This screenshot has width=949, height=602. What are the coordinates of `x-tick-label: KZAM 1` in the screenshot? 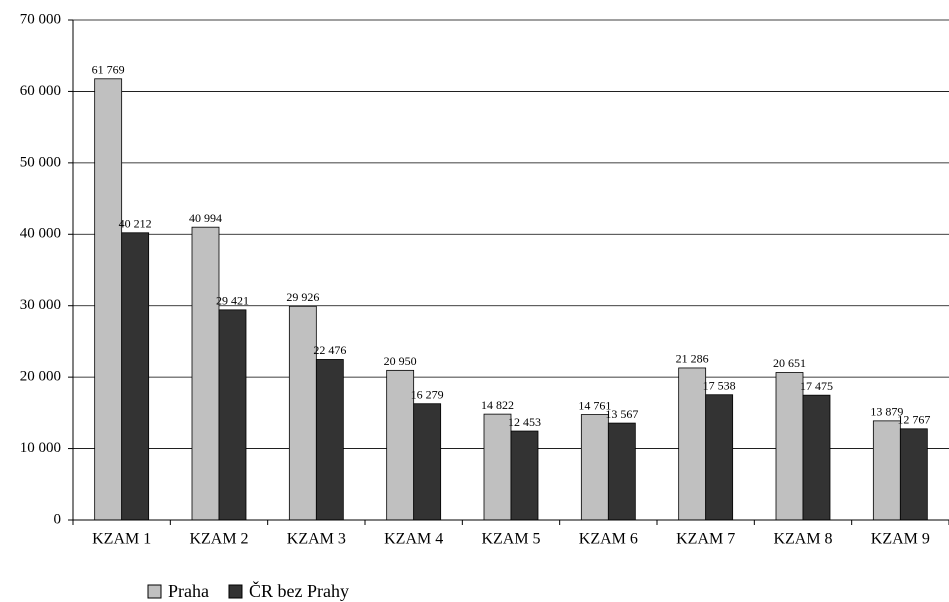 It's located at (121, 539).